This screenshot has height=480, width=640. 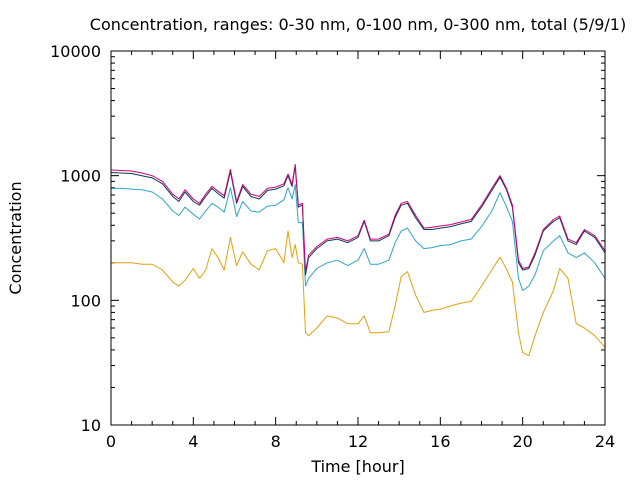 I want to click on y-tick-label: 10000, so click(x=75, y=51).